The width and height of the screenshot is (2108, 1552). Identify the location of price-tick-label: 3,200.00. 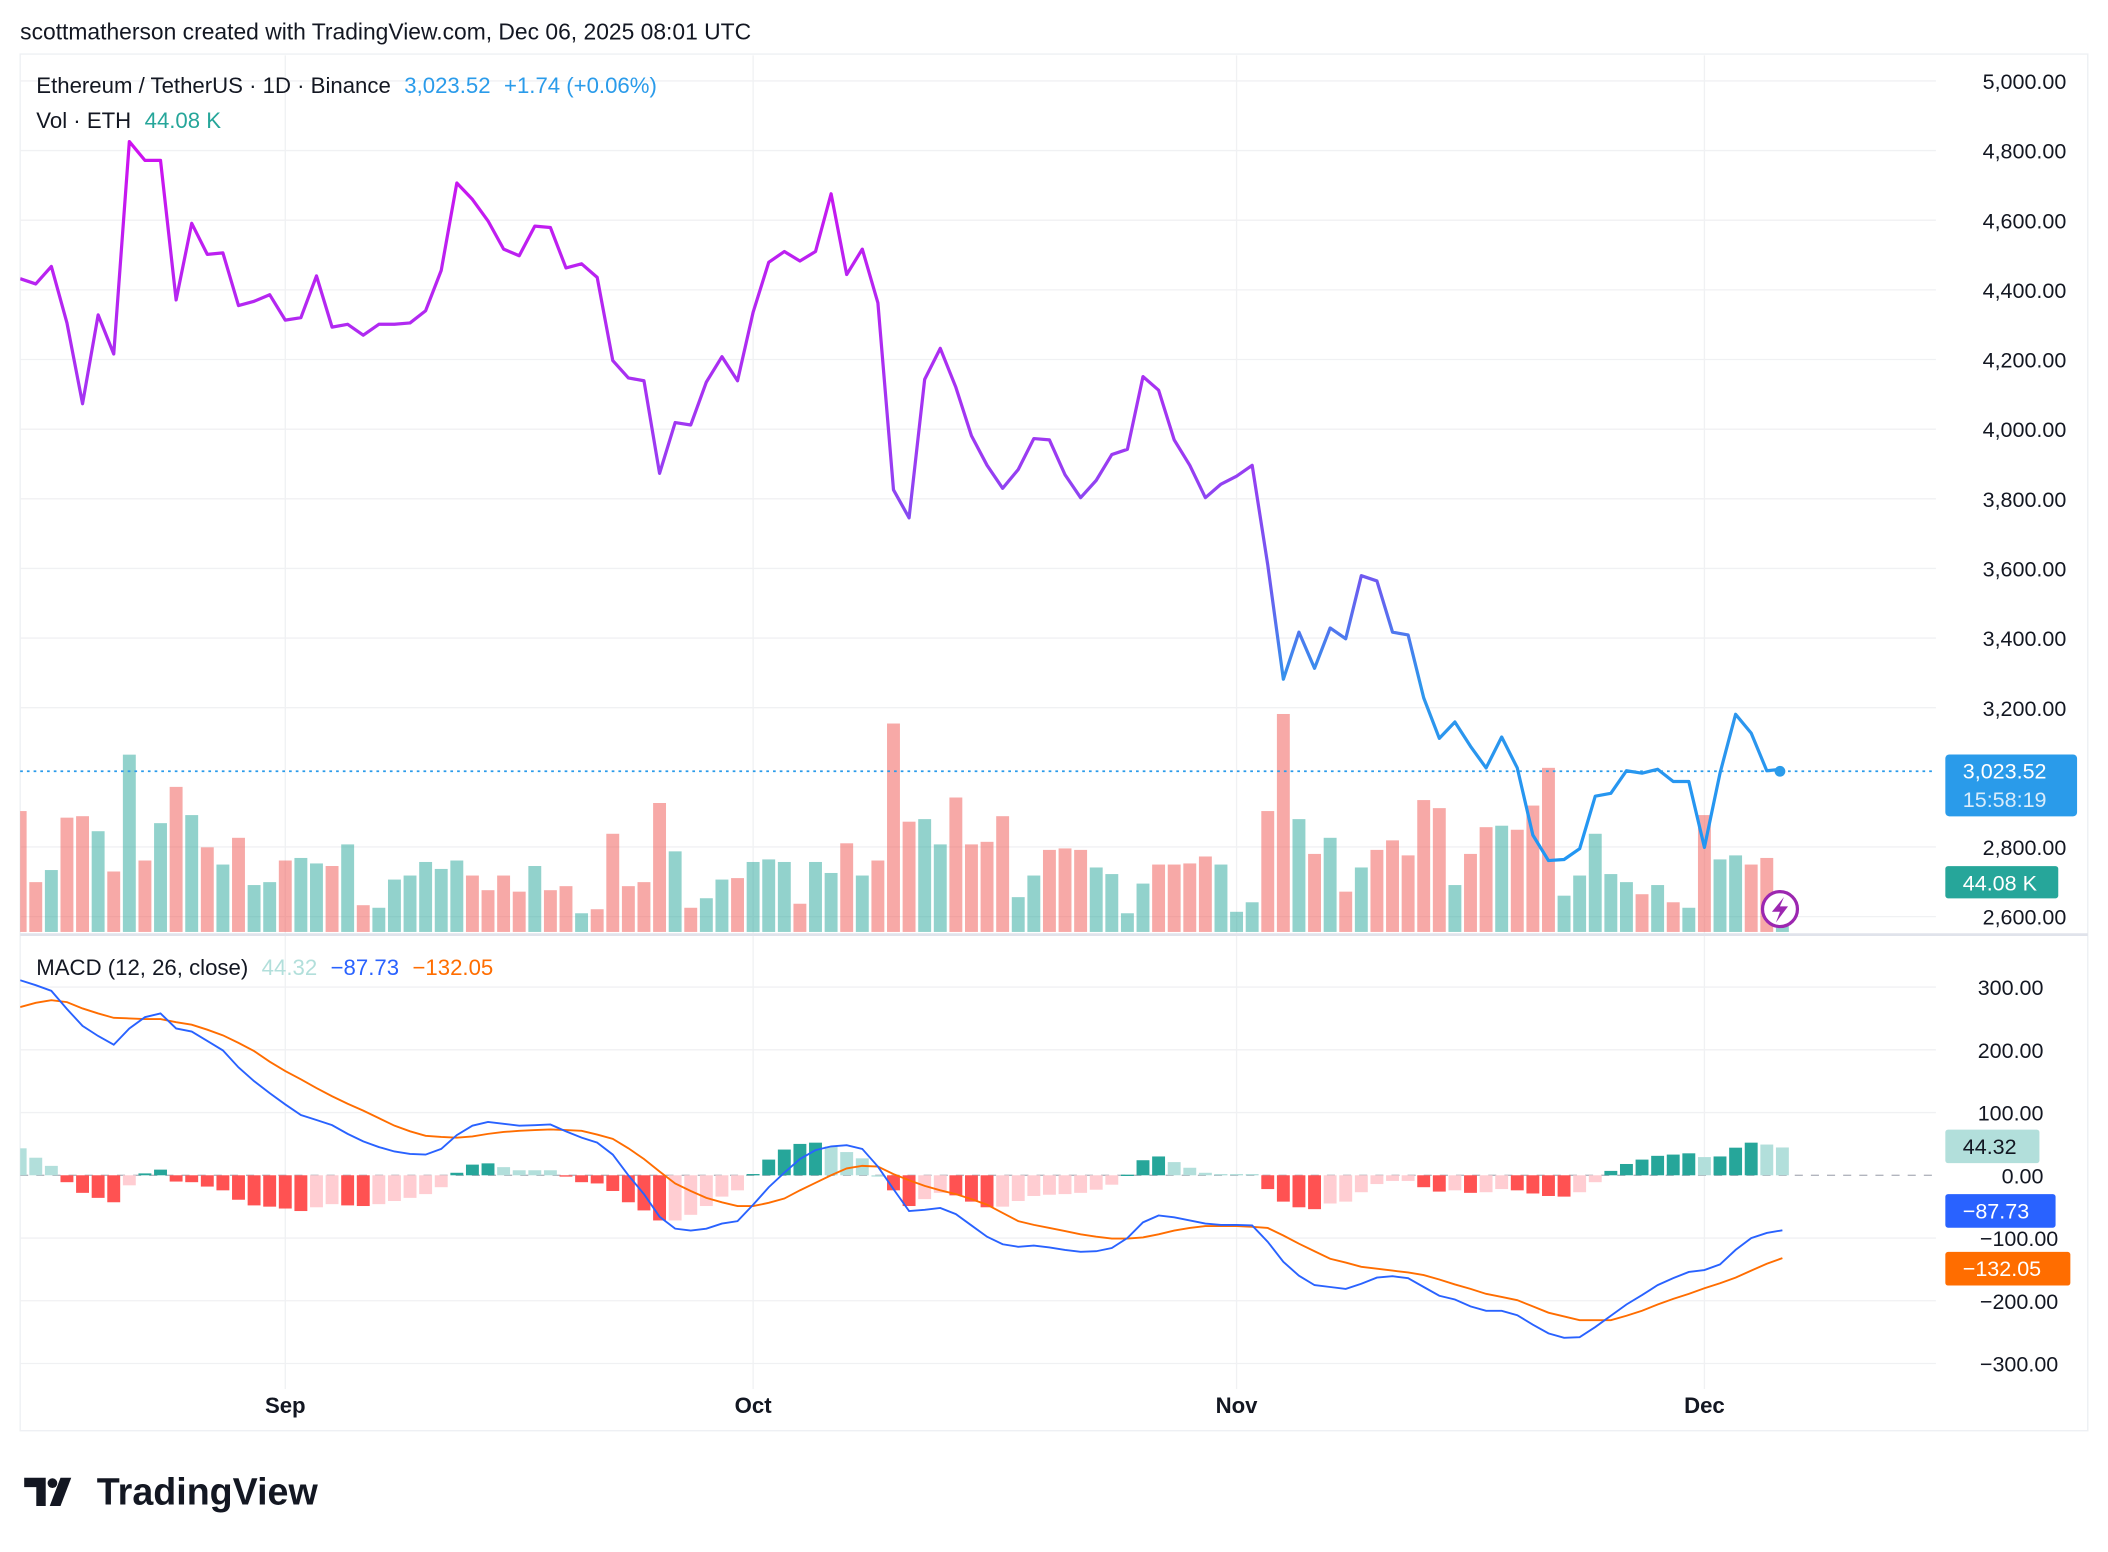
(2025, 709).